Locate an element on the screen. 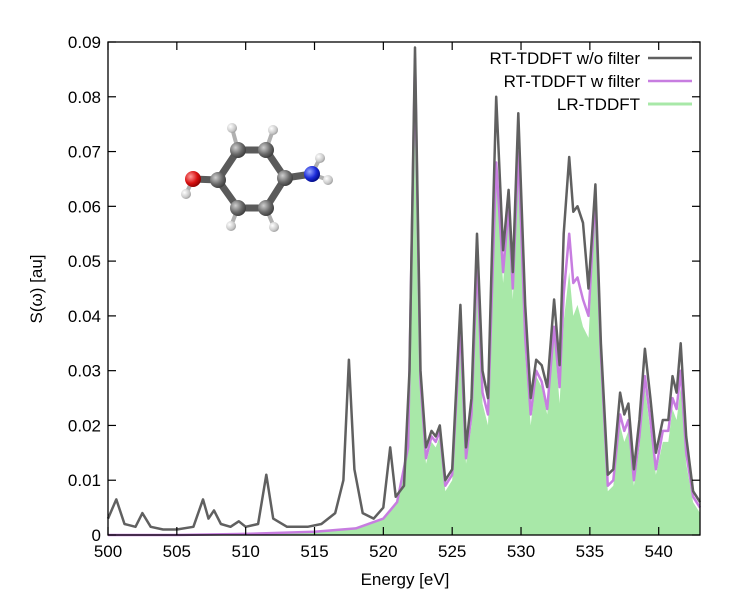 The image size is (740, 603). y-axis-label: S(ω) [au] is located at coordinates (36, 288).